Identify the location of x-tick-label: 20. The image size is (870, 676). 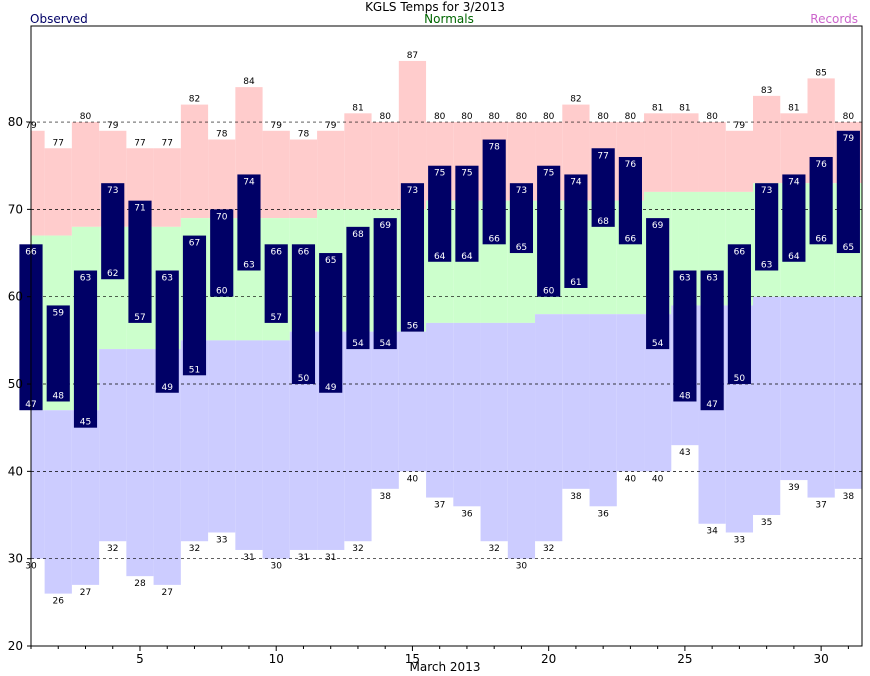
(548, 659).